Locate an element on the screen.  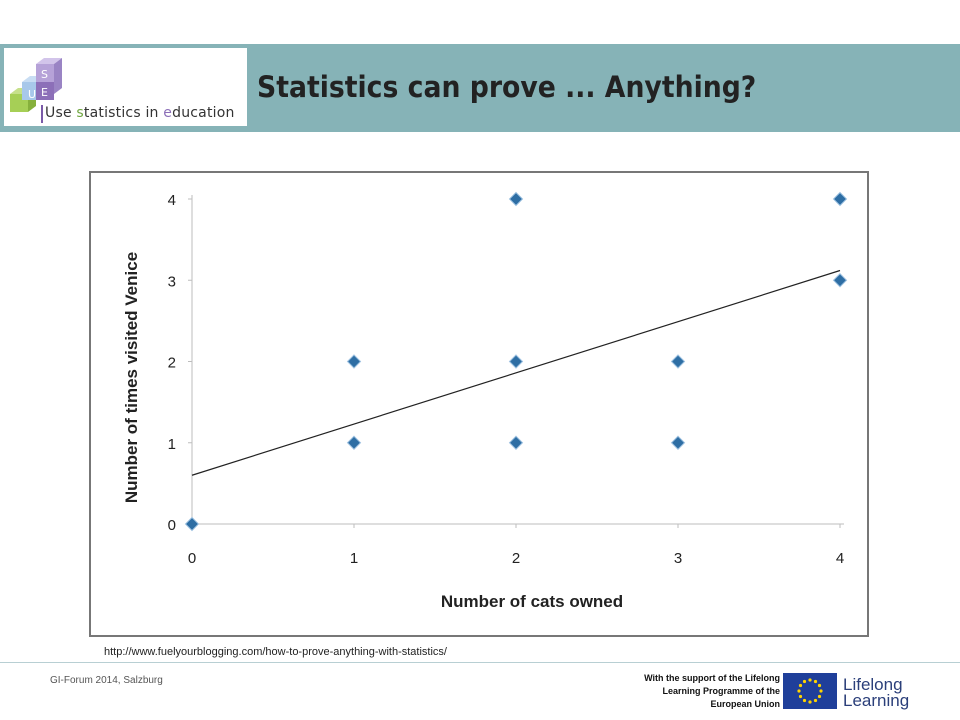
support-line: Learning Programme of the is located at coordinates (721, 691).